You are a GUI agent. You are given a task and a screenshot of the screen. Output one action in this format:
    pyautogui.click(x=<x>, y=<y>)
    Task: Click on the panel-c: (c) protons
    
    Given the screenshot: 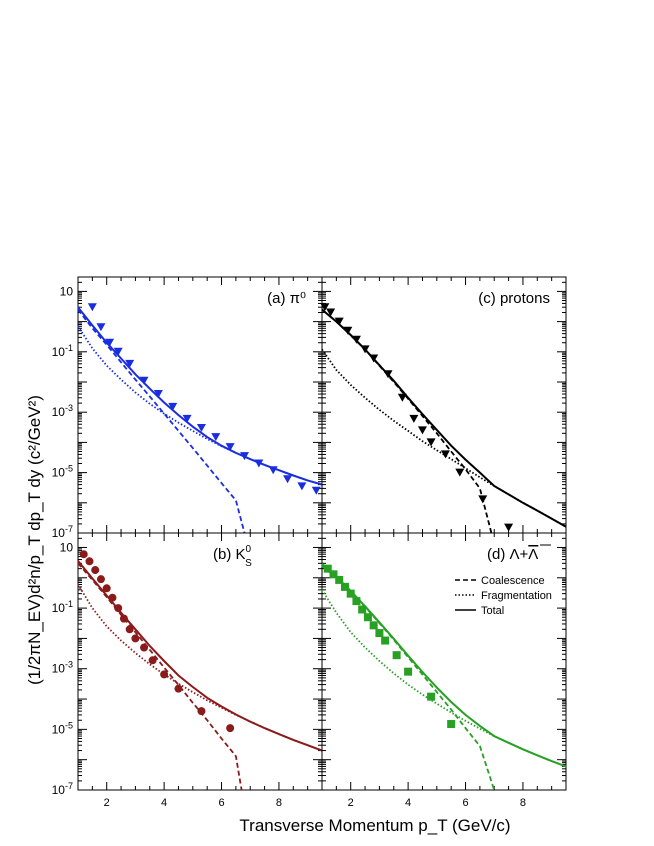 What is the action you would take?
    pyautogui.click(x=443, y=405)
    